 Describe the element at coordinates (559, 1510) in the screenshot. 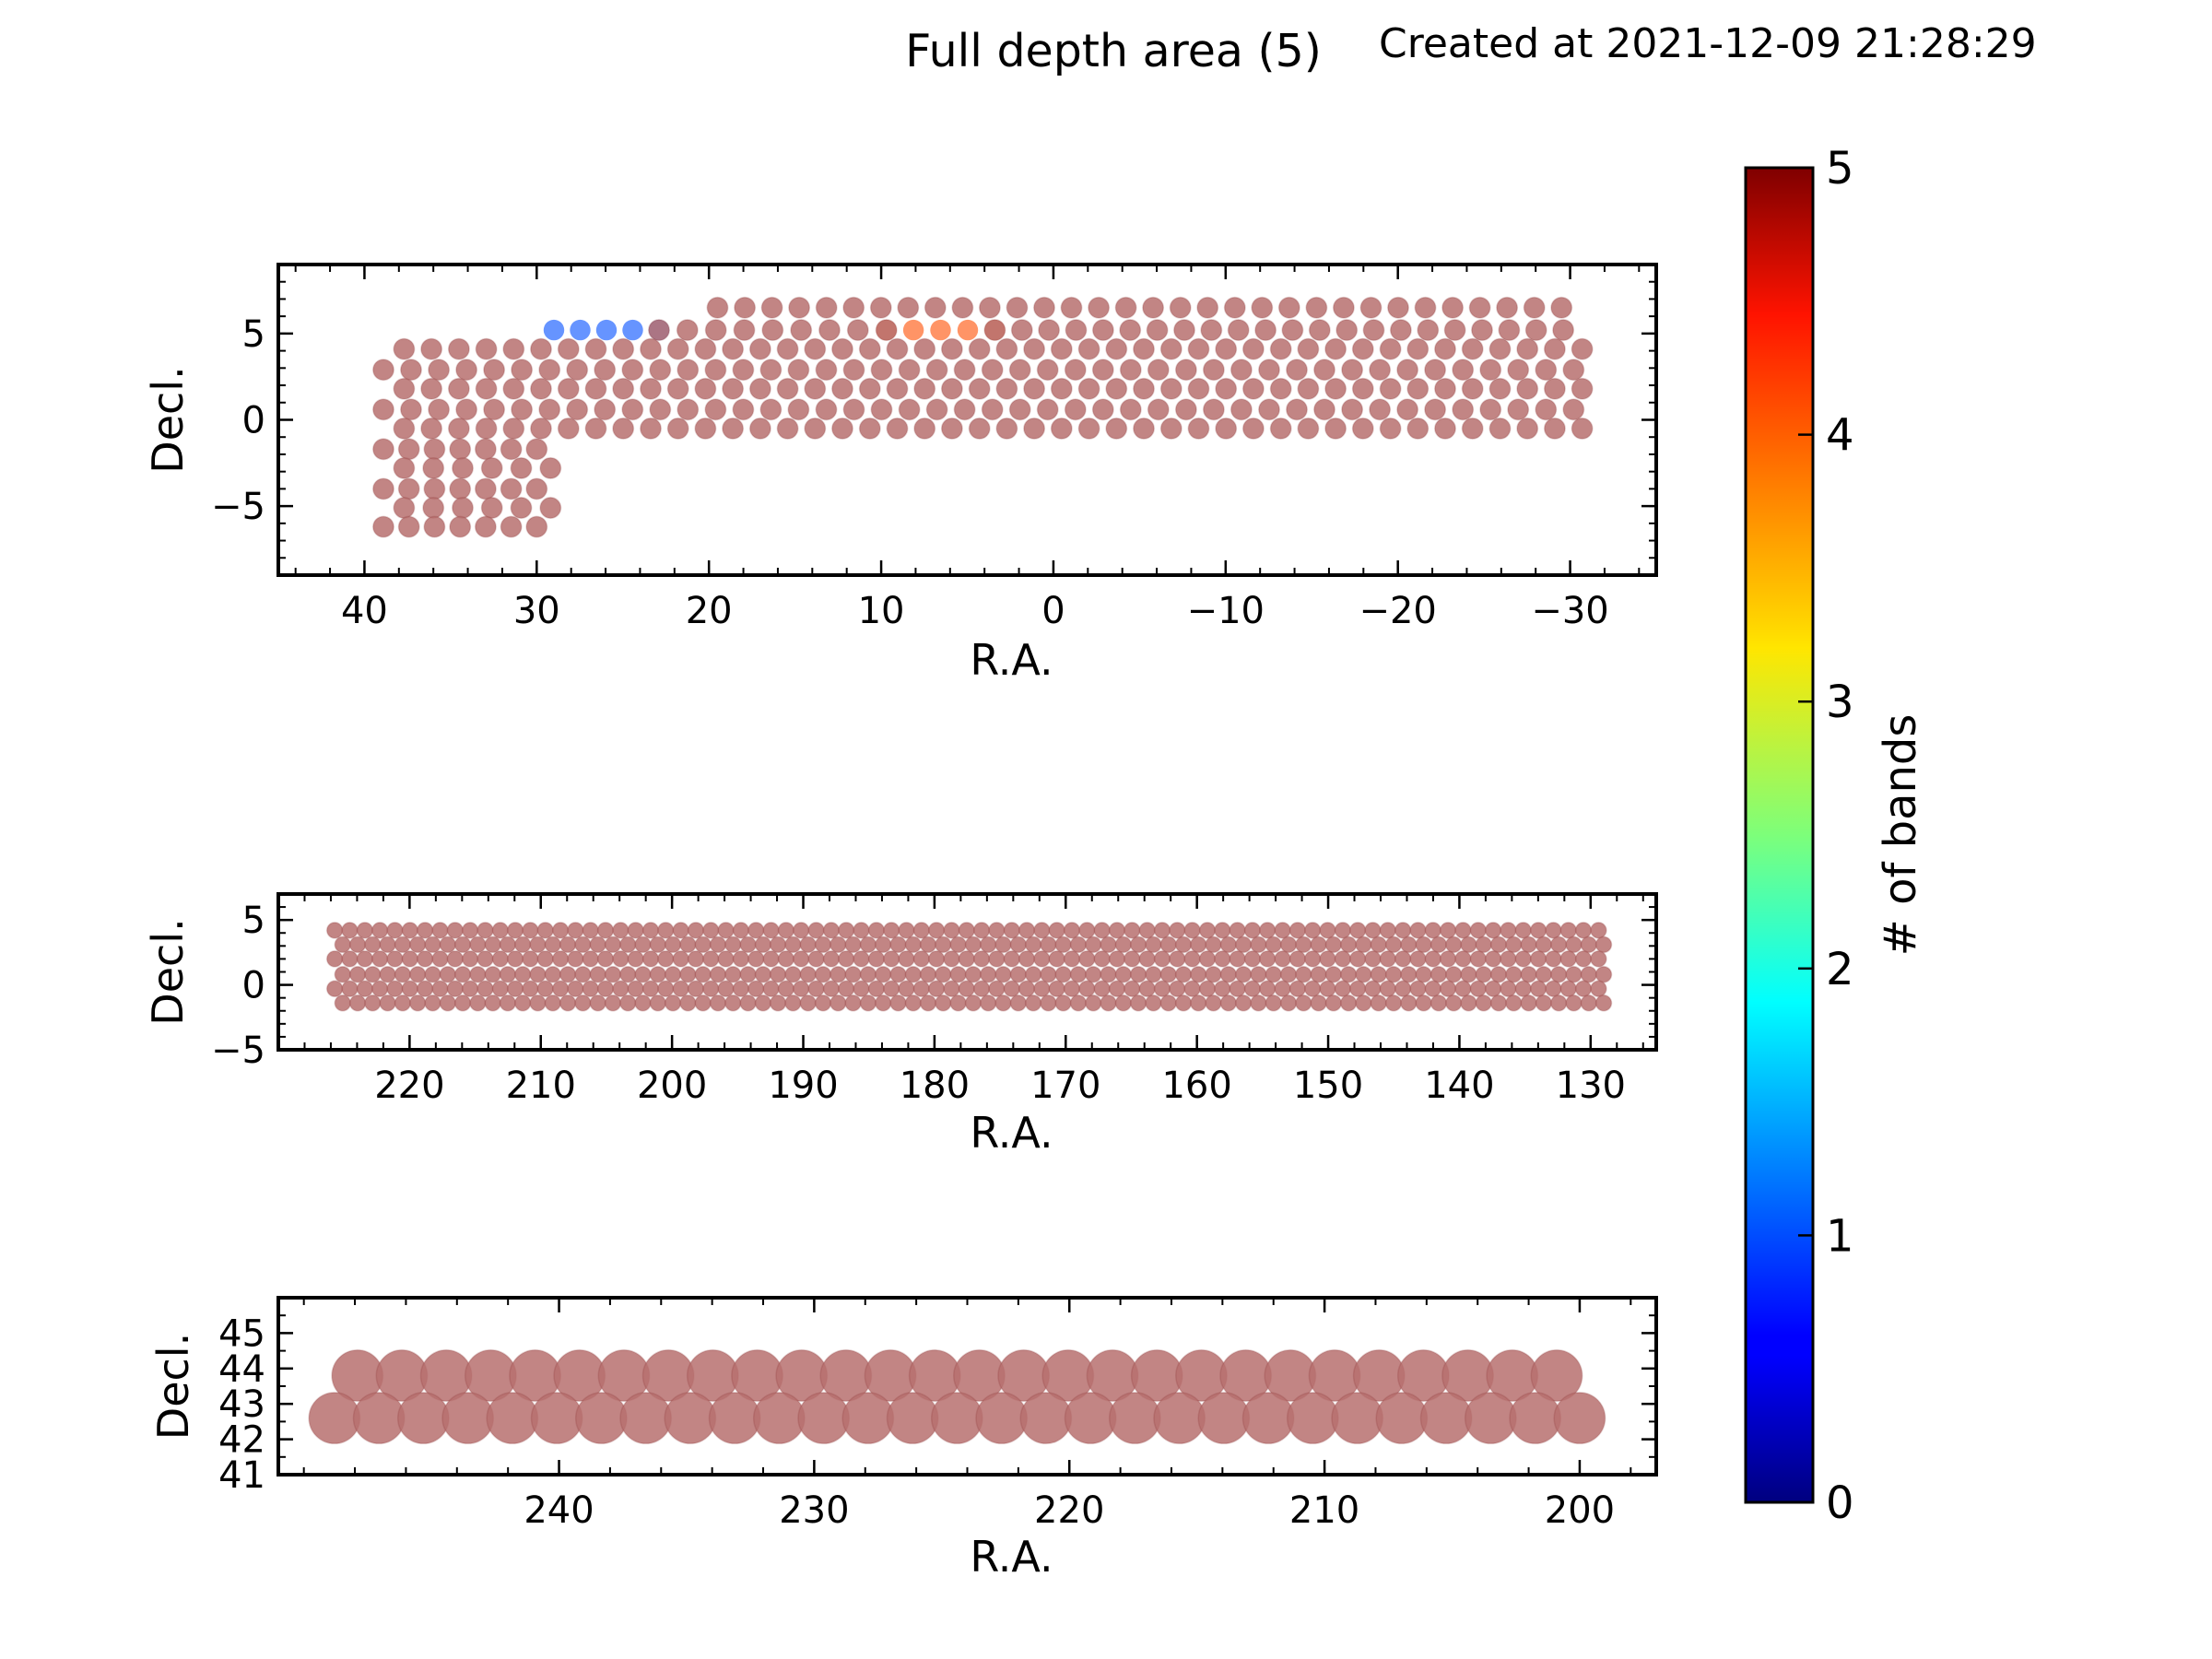

I see `x-tick-label: 240` at that location.